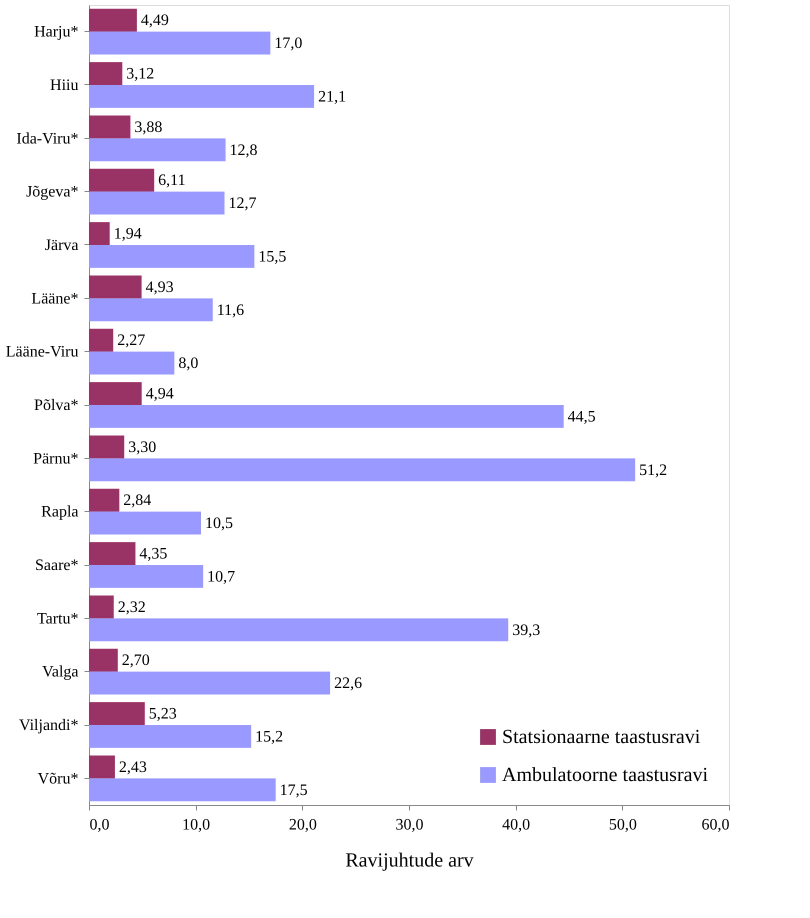 The image size is (810, 918). I want to click on data-label: 4,35, so click(153, 554).